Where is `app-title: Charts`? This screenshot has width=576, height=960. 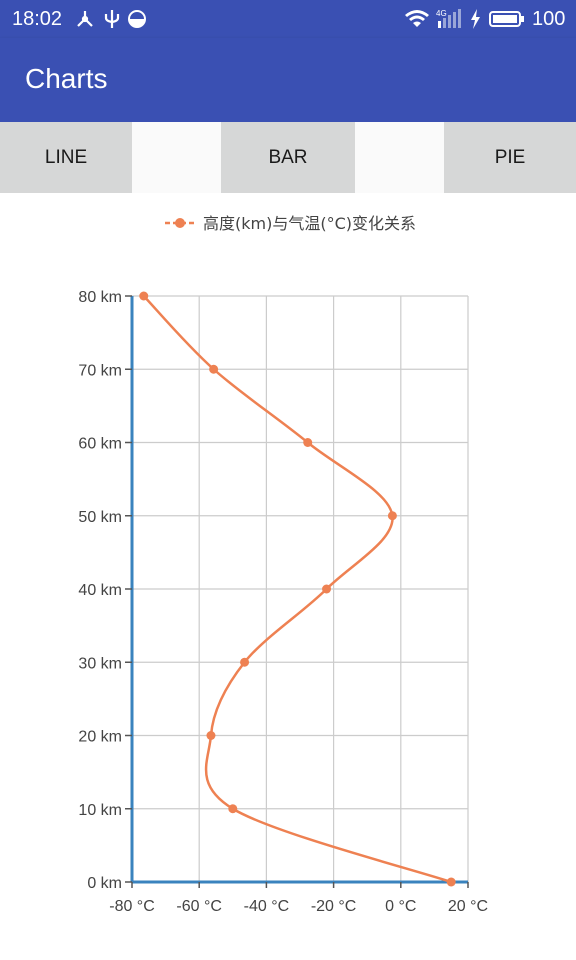 app-title: Charts is located at coordinates (66, 78).